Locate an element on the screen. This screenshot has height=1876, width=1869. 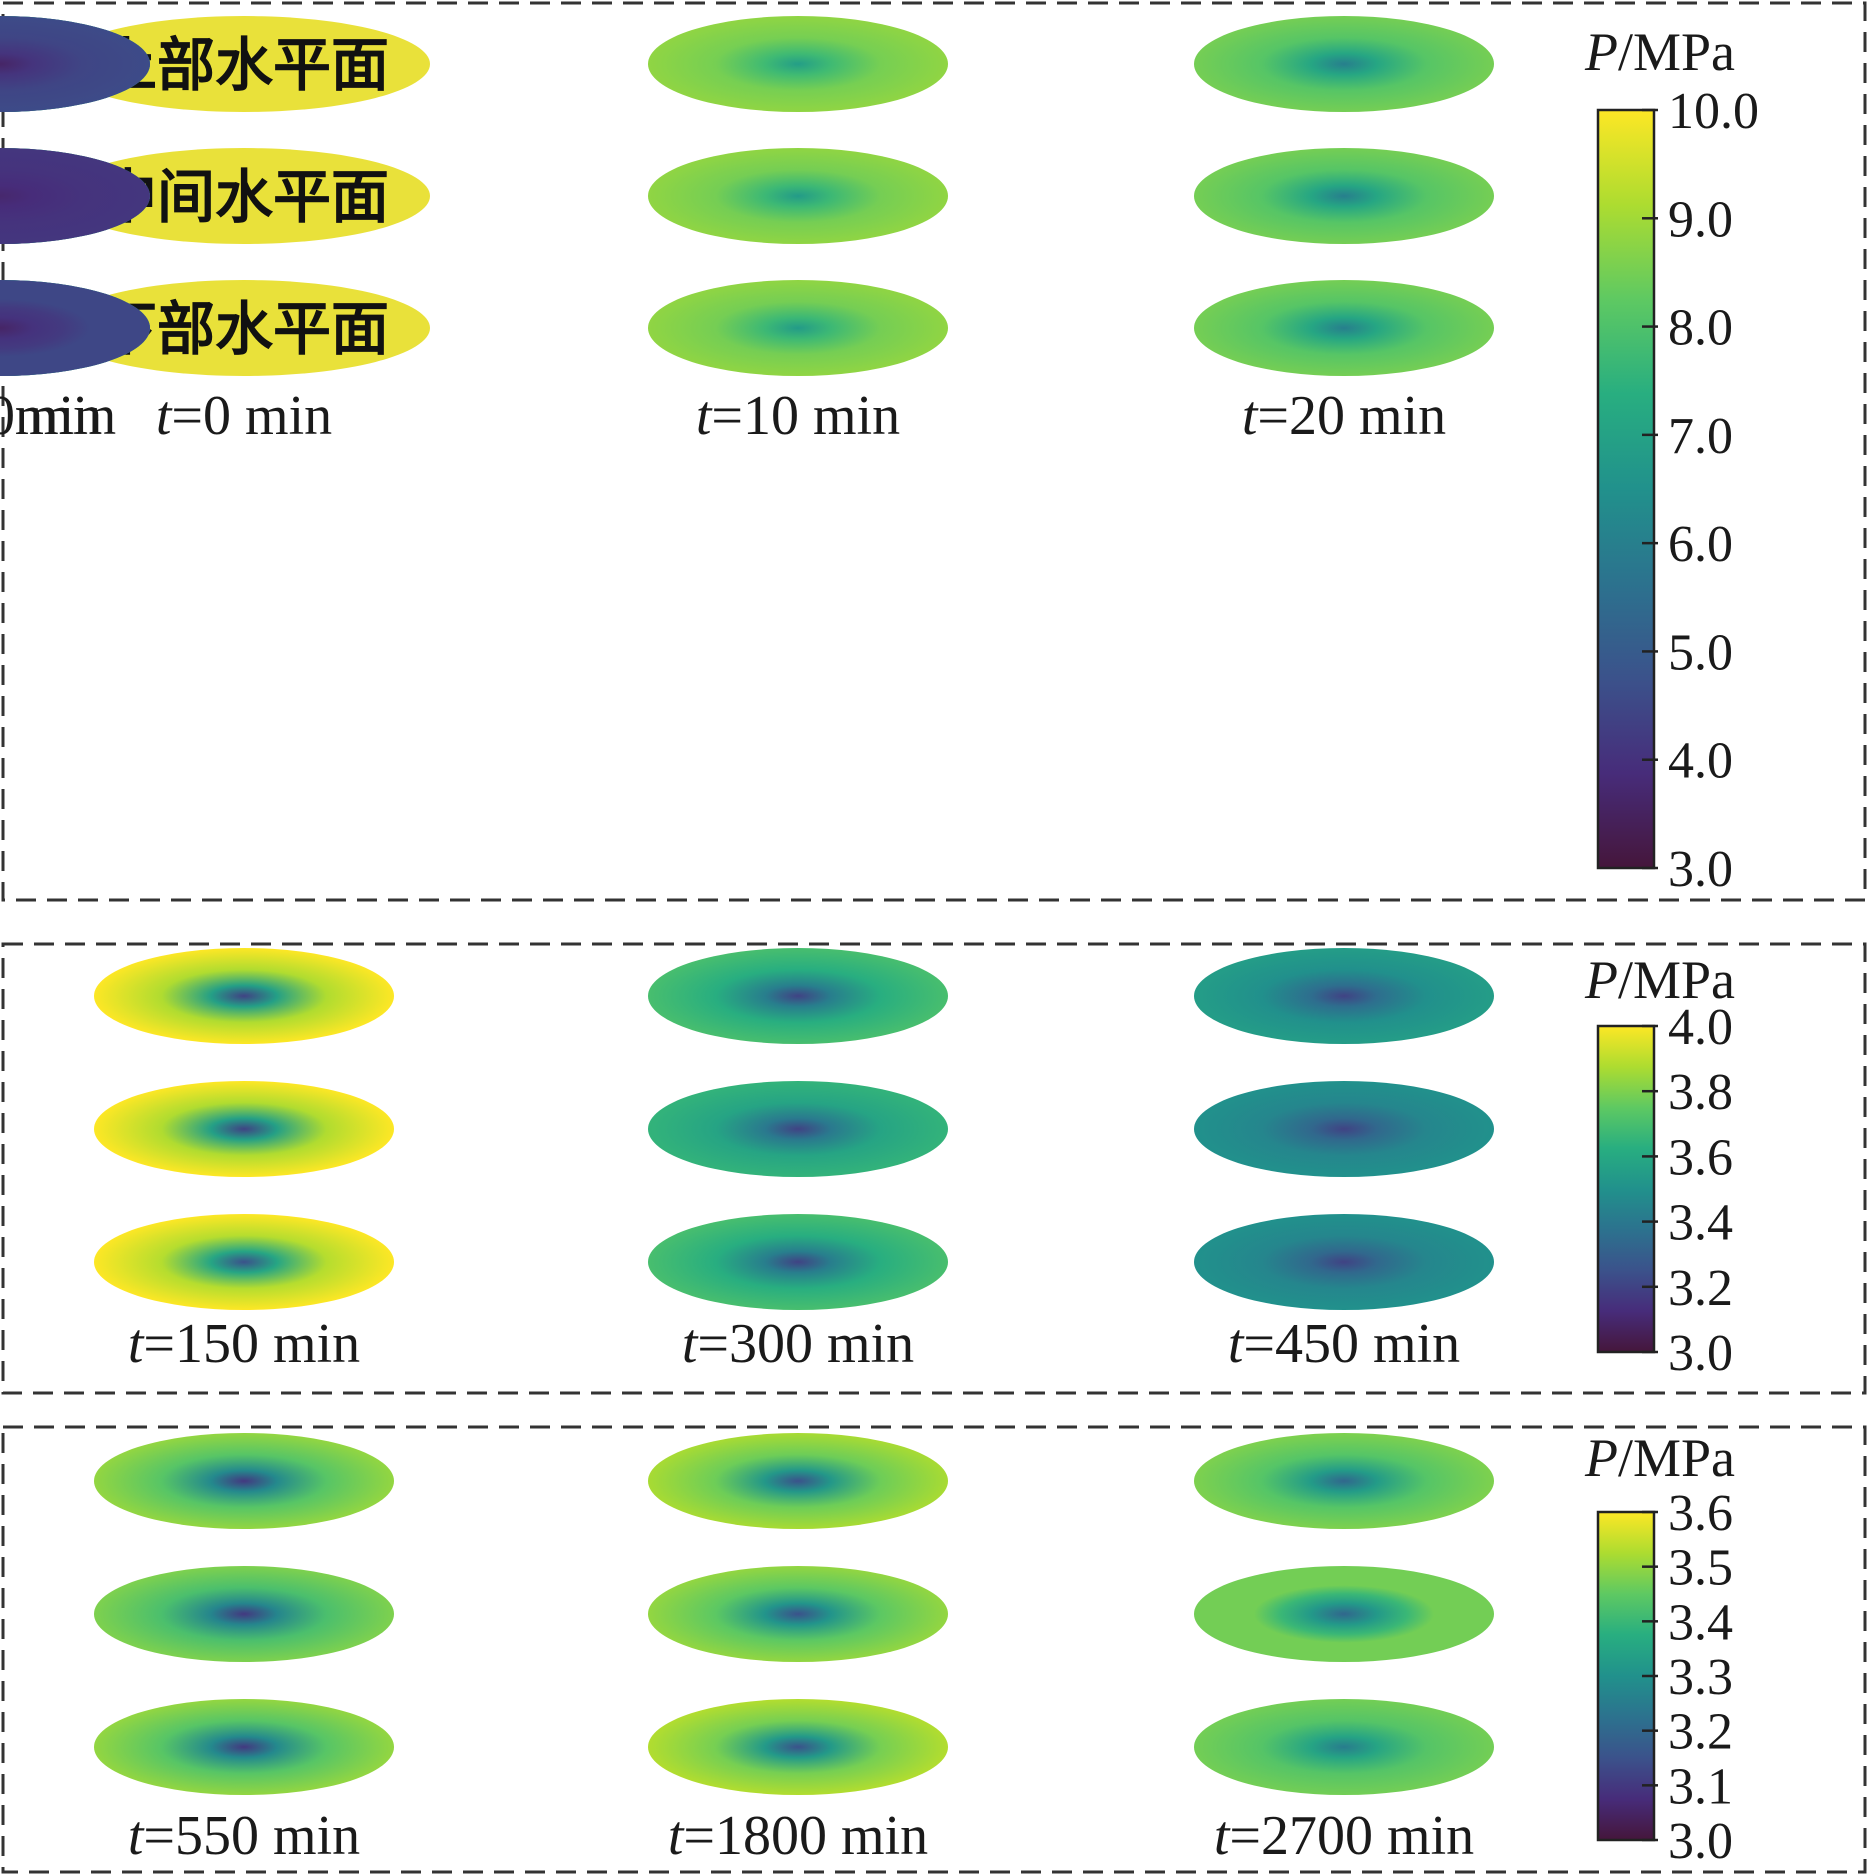
colorbar-tick-label: 5.0 is located at coordinates (1700, 652).